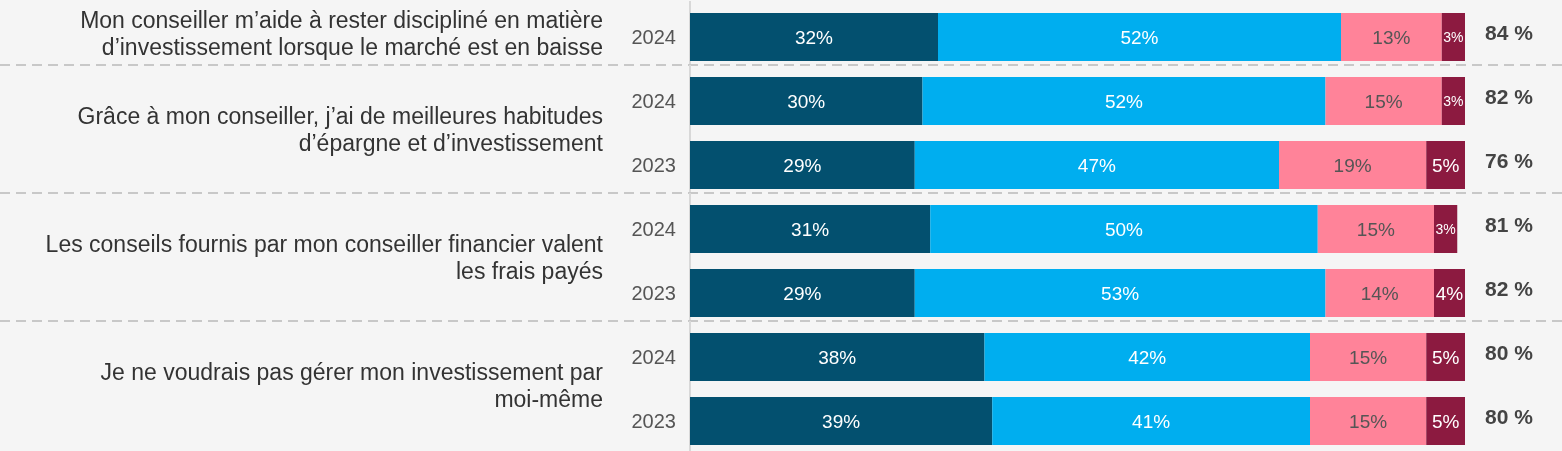 This screenshot has height=451, width=1562. Describe the element at coordinates (341, 33) in the screenshot. I see `text: Mon conseiller m’aide à rester discipliné en matière d’investissement lorsque le marché est en baisse` at that location.